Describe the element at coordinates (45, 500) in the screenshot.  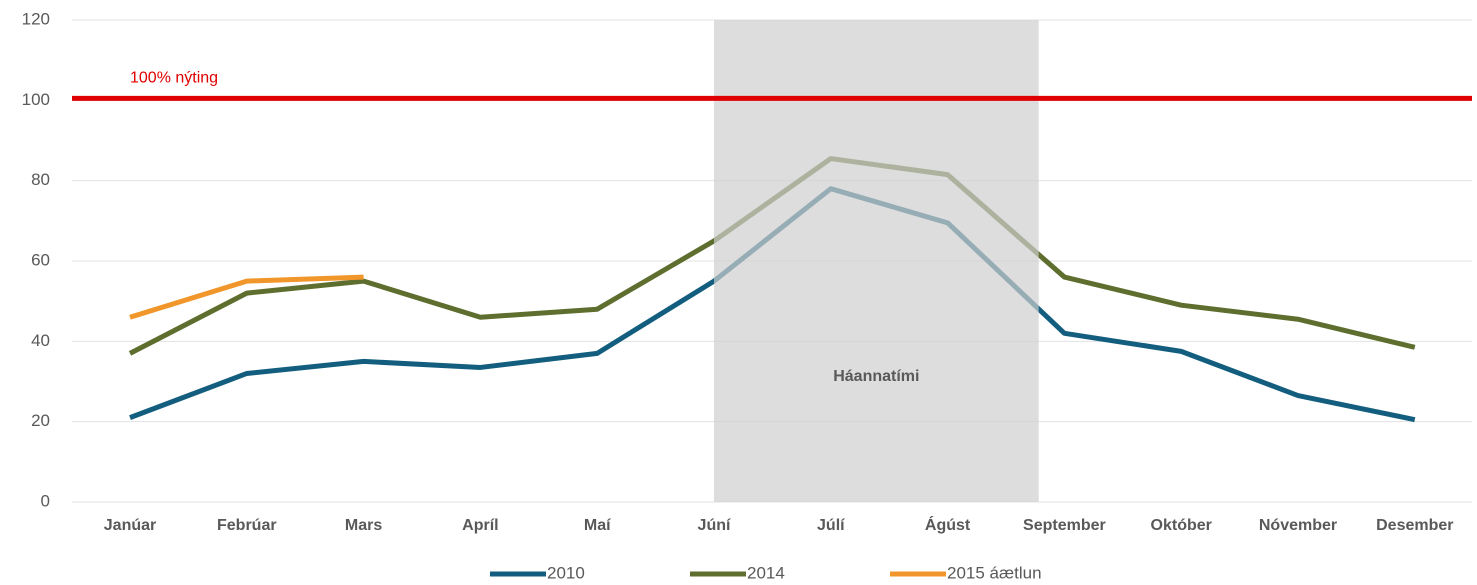
I see `y-tick-label: 0` at that location.